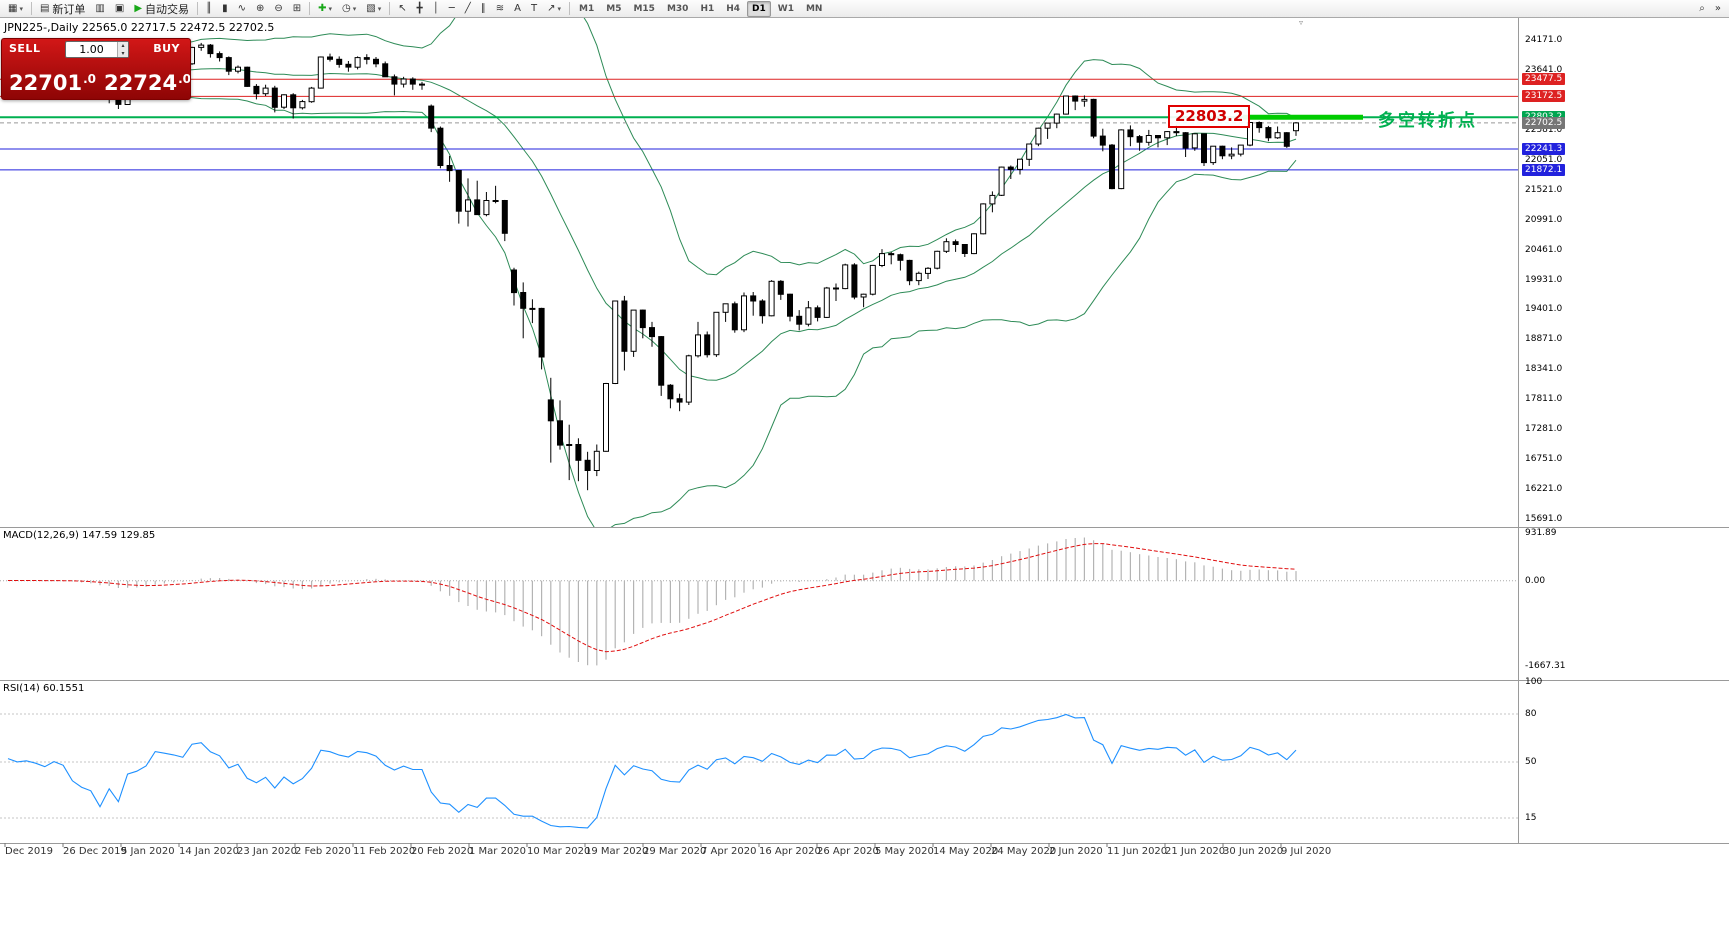  What do you see at coordinates (1541, 533) in the screenshot?
I see `macd-axis-tick: 931.89` at bounding box center [1541, 533].